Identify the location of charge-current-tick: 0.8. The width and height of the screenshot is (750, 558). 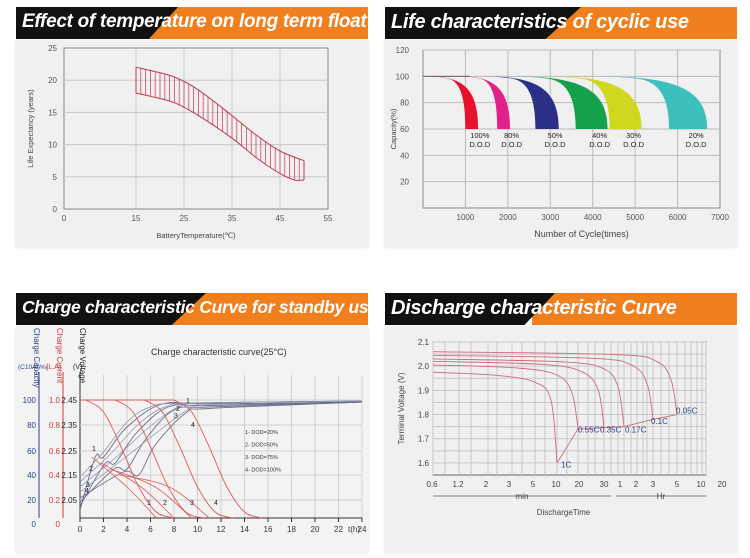
(55, 425).